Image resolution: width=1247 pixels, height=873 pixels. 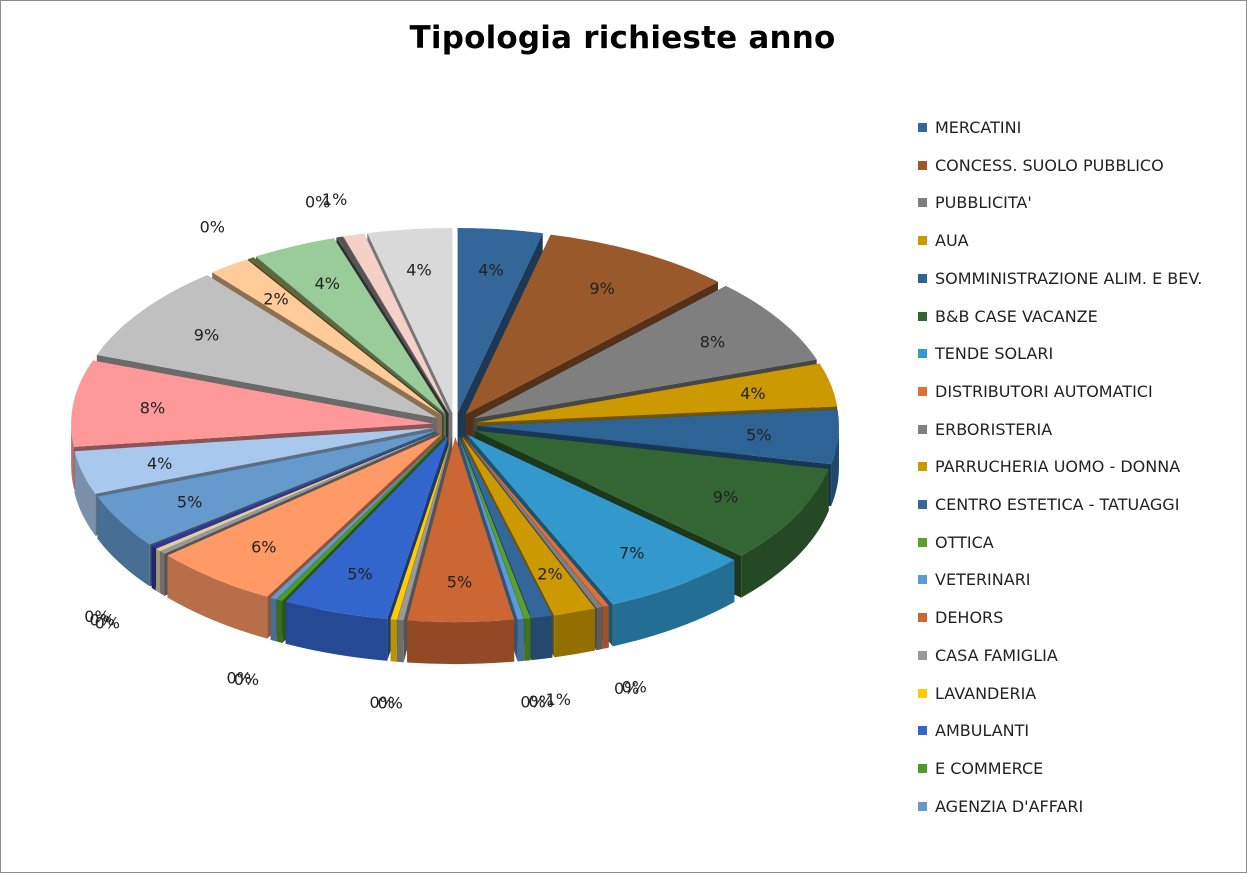 I want to click on pie-slice, so click(x=461, y=551).